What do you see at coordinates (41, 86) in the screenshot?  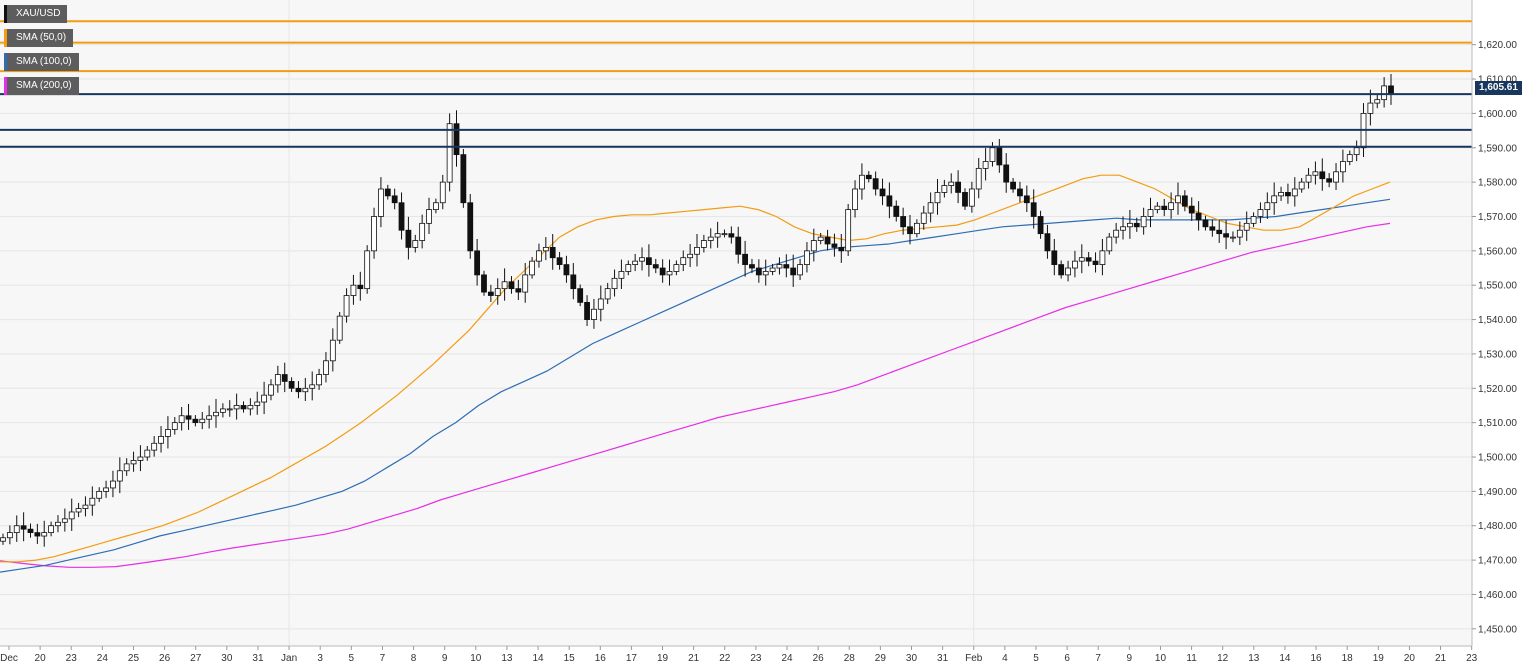 I see `legend-item-sma200: SMA (200,0)` at bounding box center [41, 86].